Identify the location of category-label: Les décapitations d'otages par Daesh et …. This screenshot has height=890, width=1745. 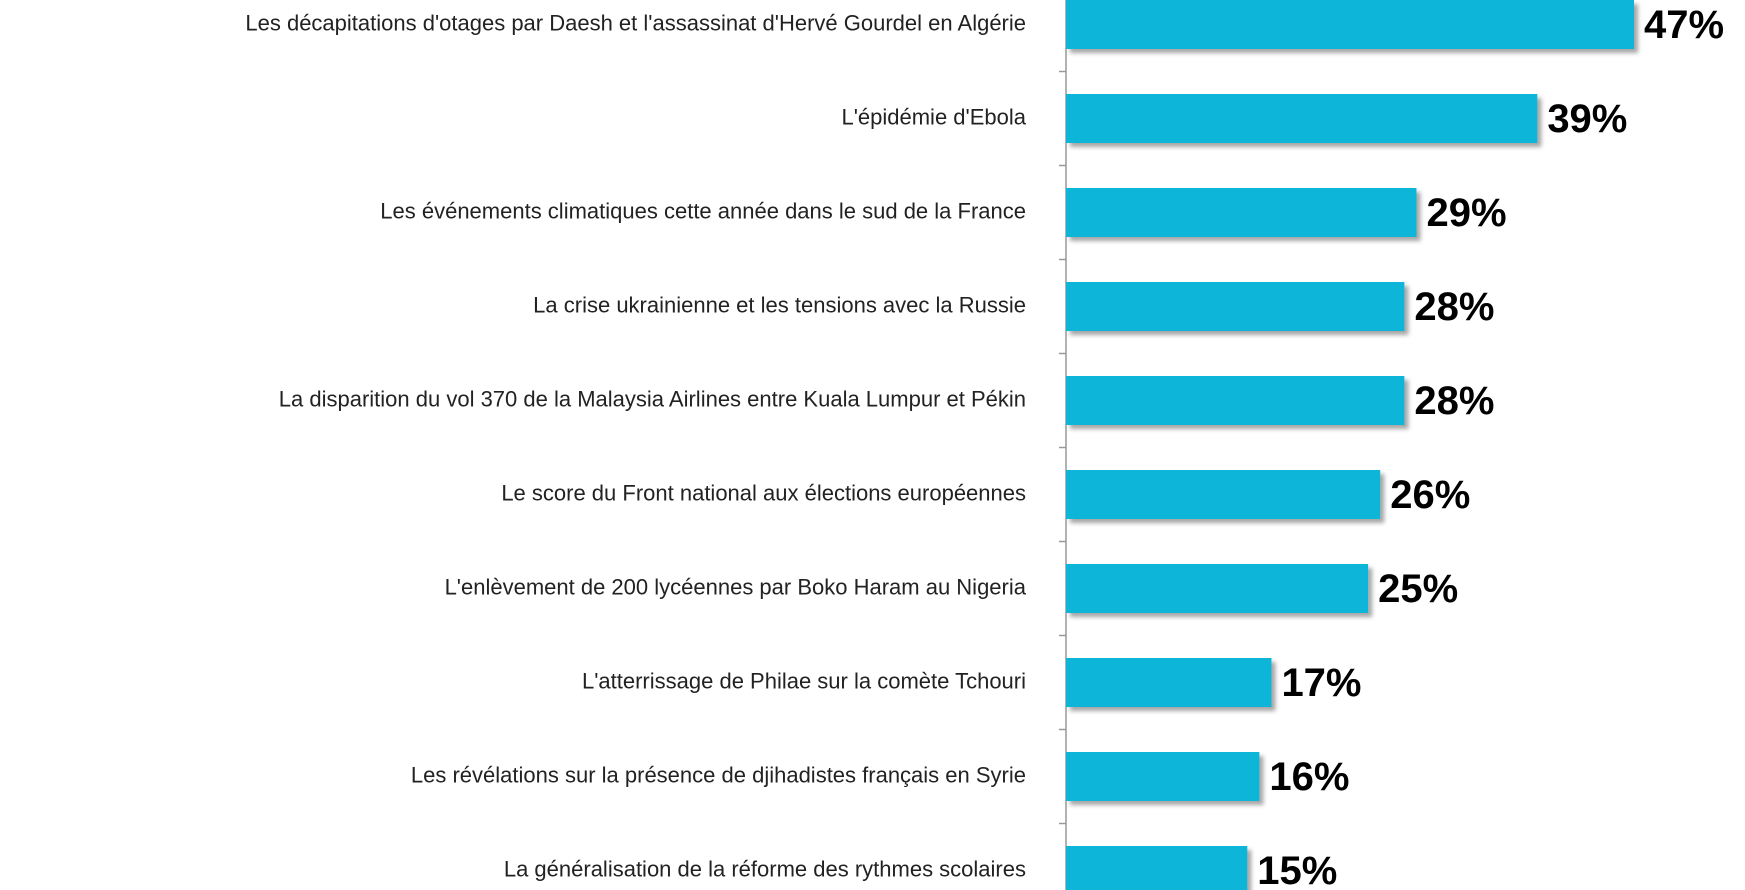
(635, 22).